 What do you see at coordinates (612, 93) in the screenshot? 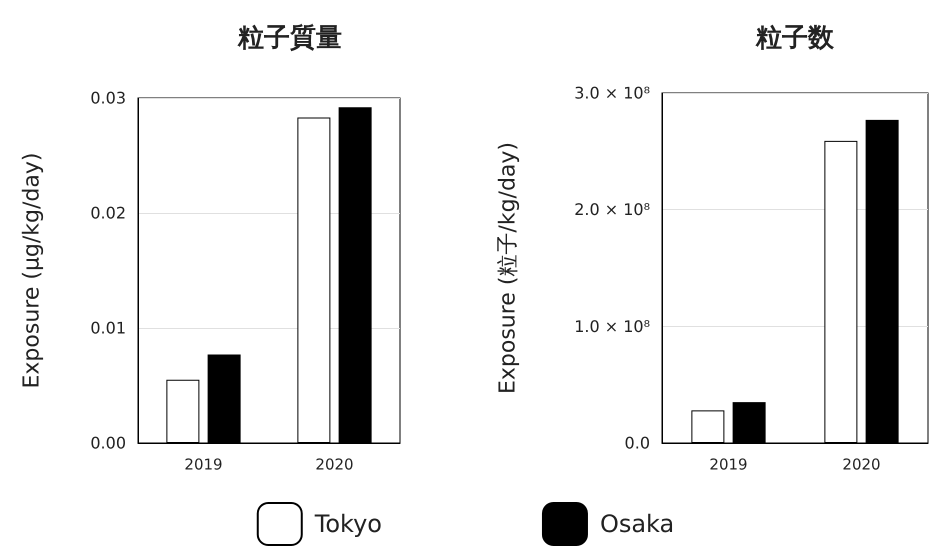
I see `y-tick-label: 3.0 × 10⁸` at bounding box center [612, 93].